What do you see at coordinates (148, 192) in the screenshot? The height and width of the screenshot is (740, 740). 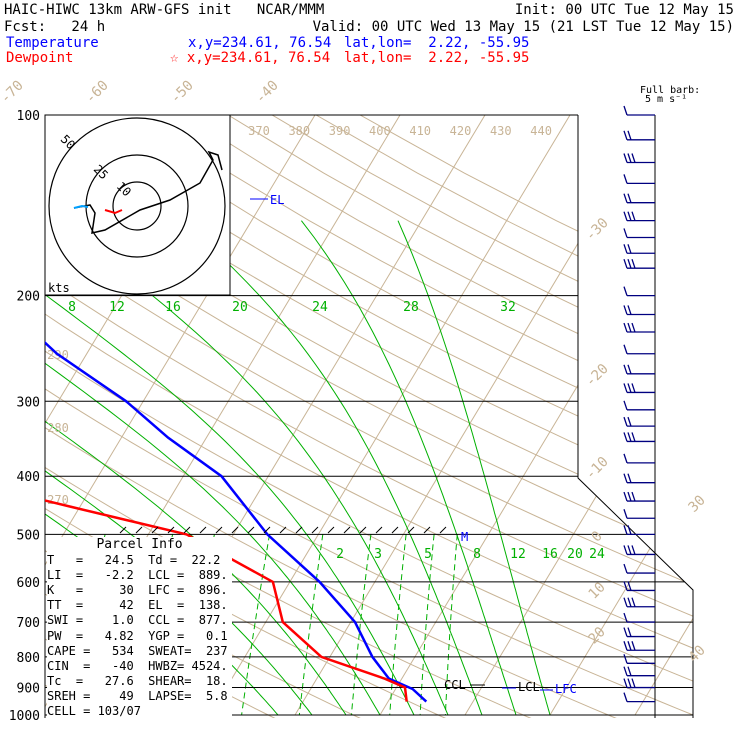 I see `hodograph-trace` at bounding box center [148, 192].